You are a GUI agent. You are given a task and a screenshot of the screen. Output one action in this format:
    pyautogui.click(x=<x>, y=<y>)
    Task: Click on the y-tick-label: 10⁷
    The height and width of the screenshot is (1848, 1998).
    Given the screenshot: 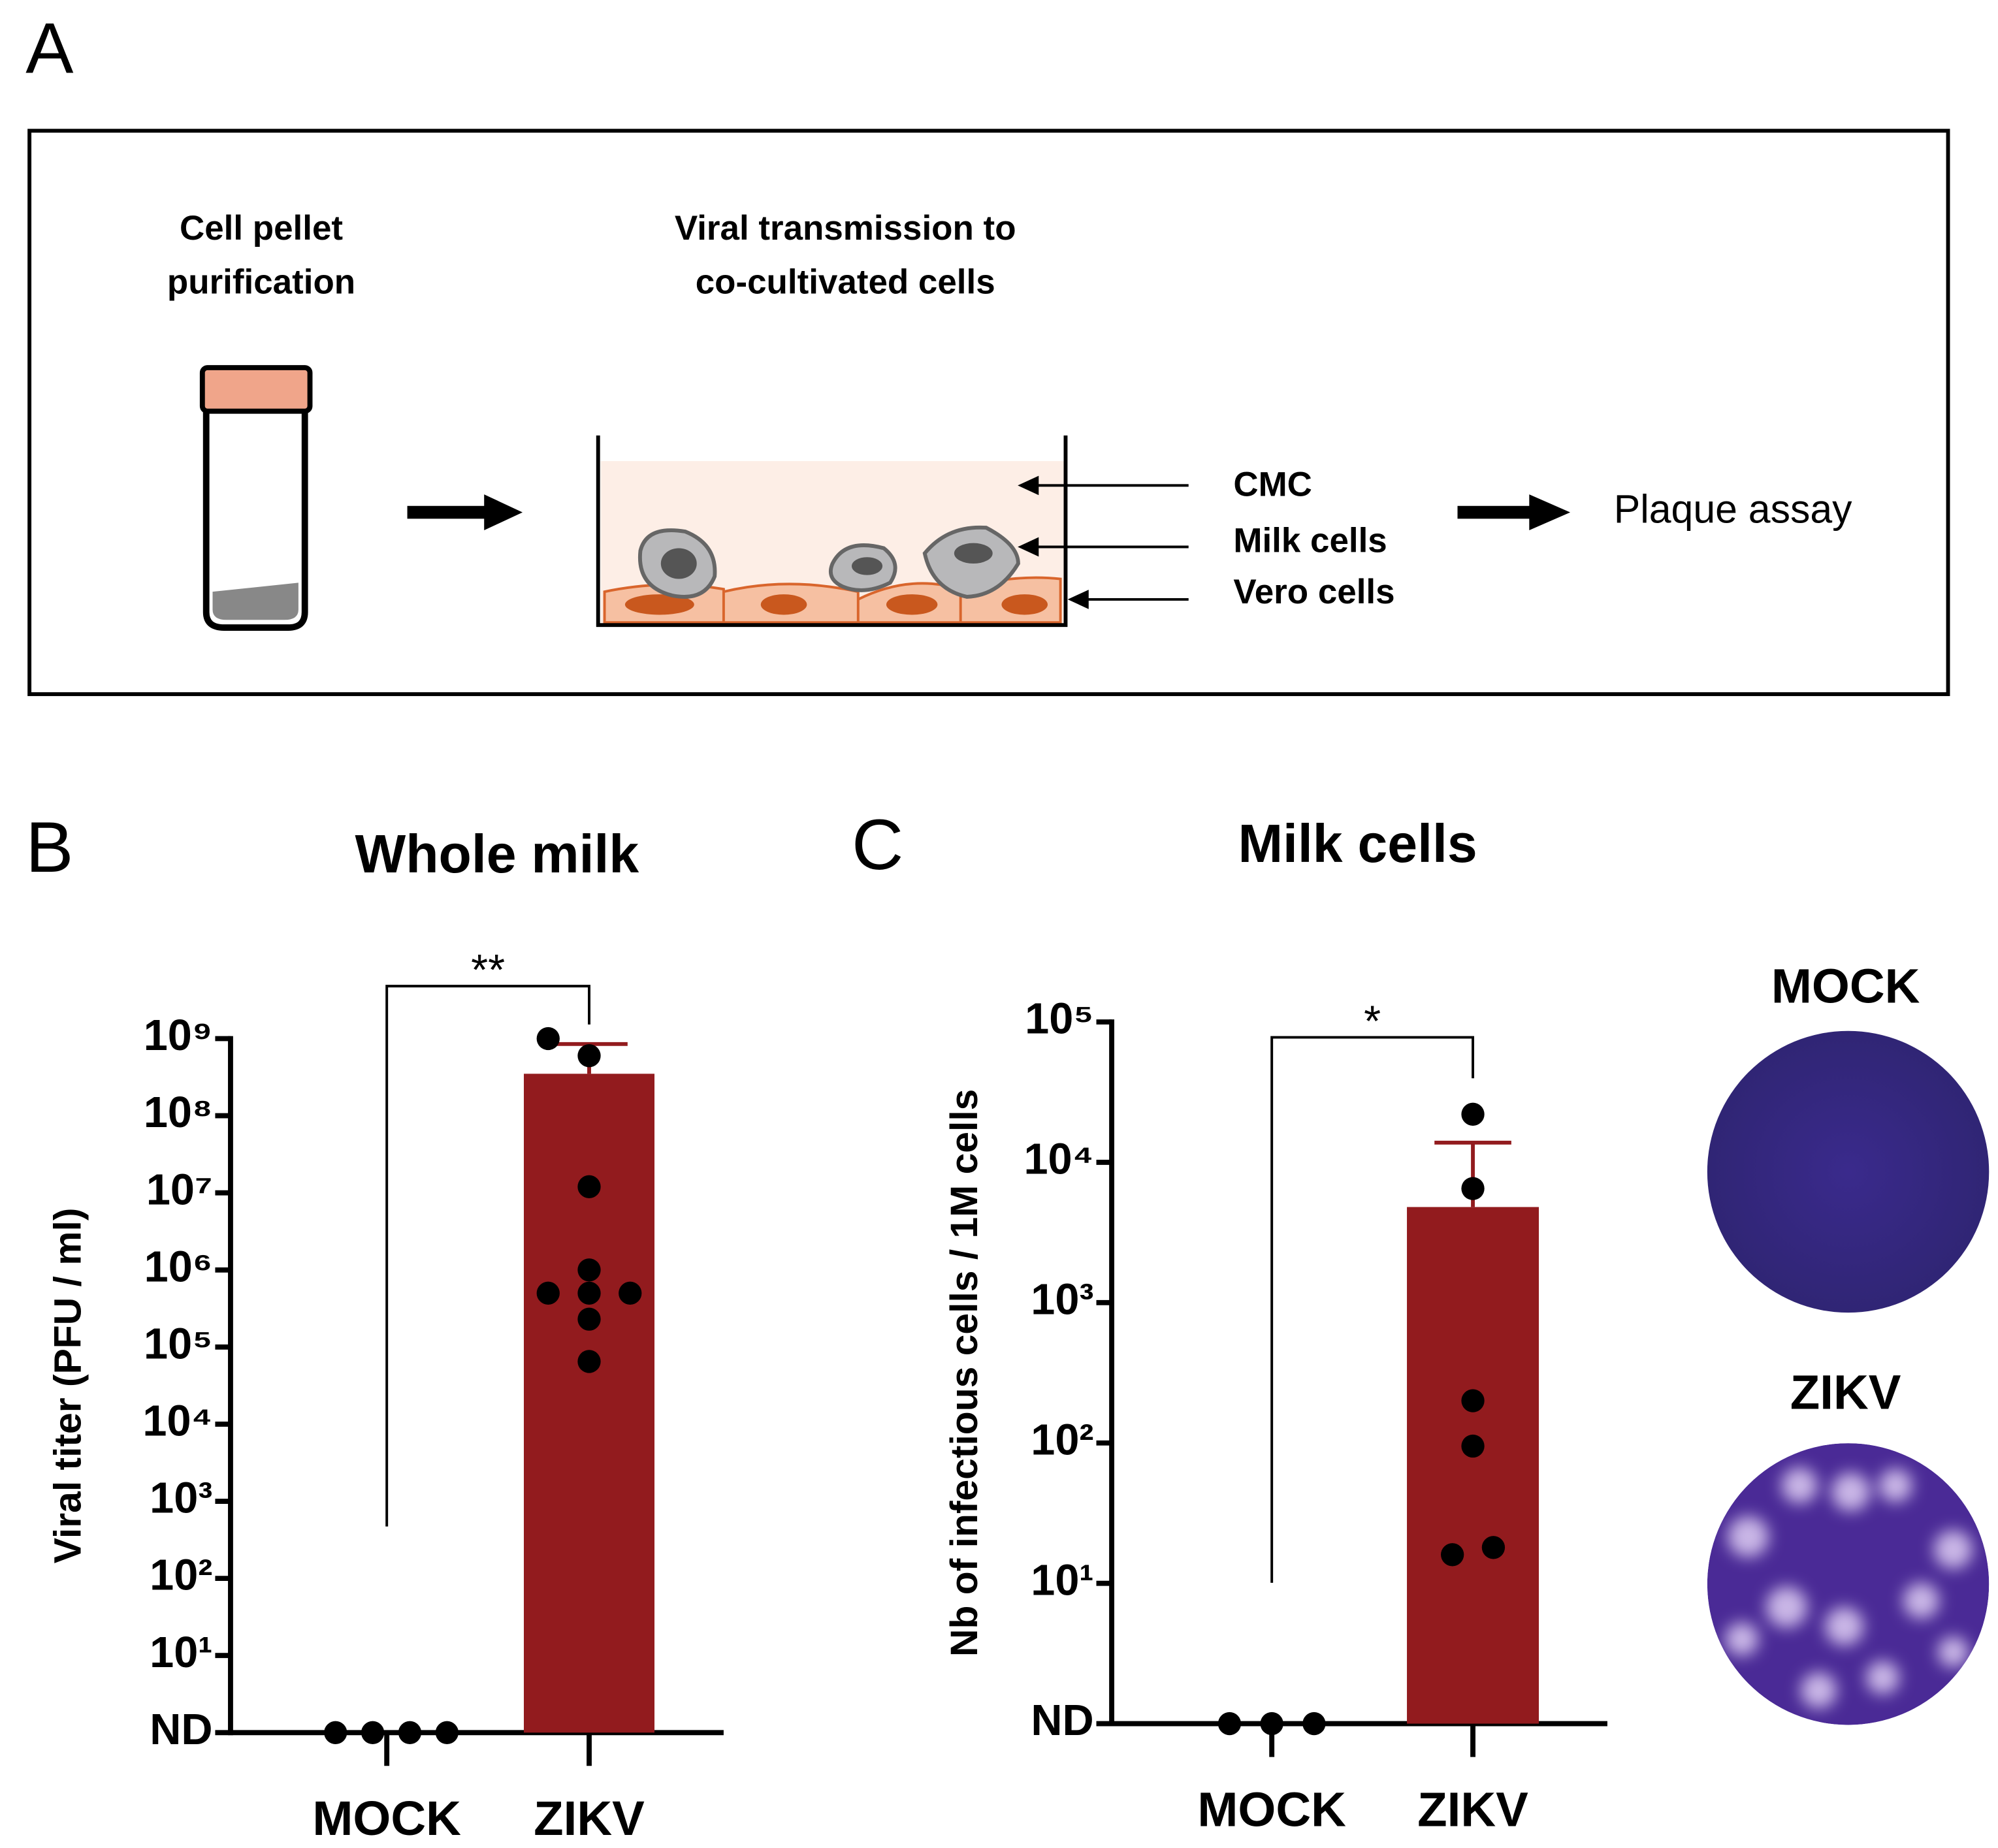 What is the action you would take?
    pyautogui.click(x=179, y=1190)
    